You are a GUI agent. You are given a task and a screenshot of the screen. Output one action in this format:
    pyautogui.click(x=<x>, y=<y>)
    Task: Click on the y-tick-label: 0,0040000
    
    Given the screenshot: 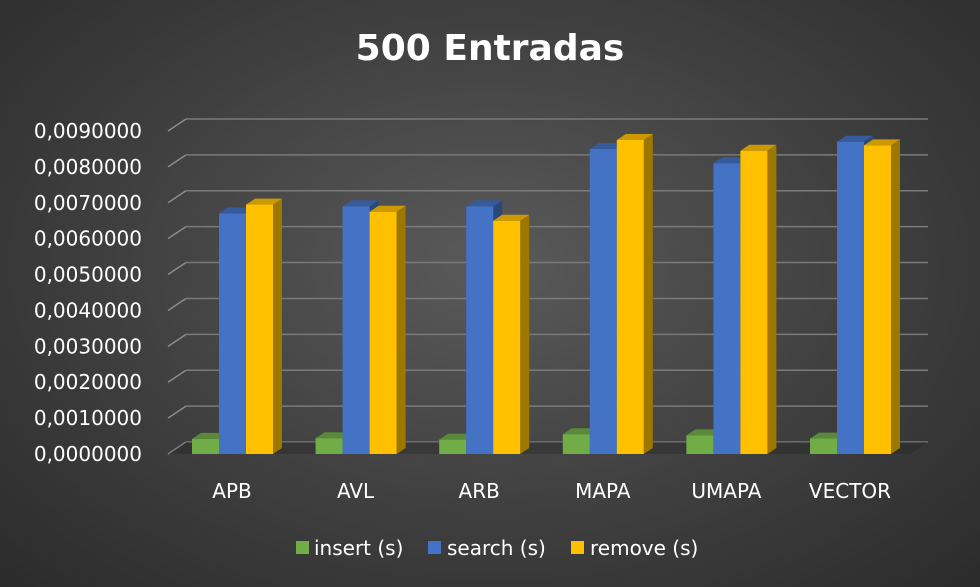 What is the action you would take?
    pyautogui.click(x=88, y=310)
    